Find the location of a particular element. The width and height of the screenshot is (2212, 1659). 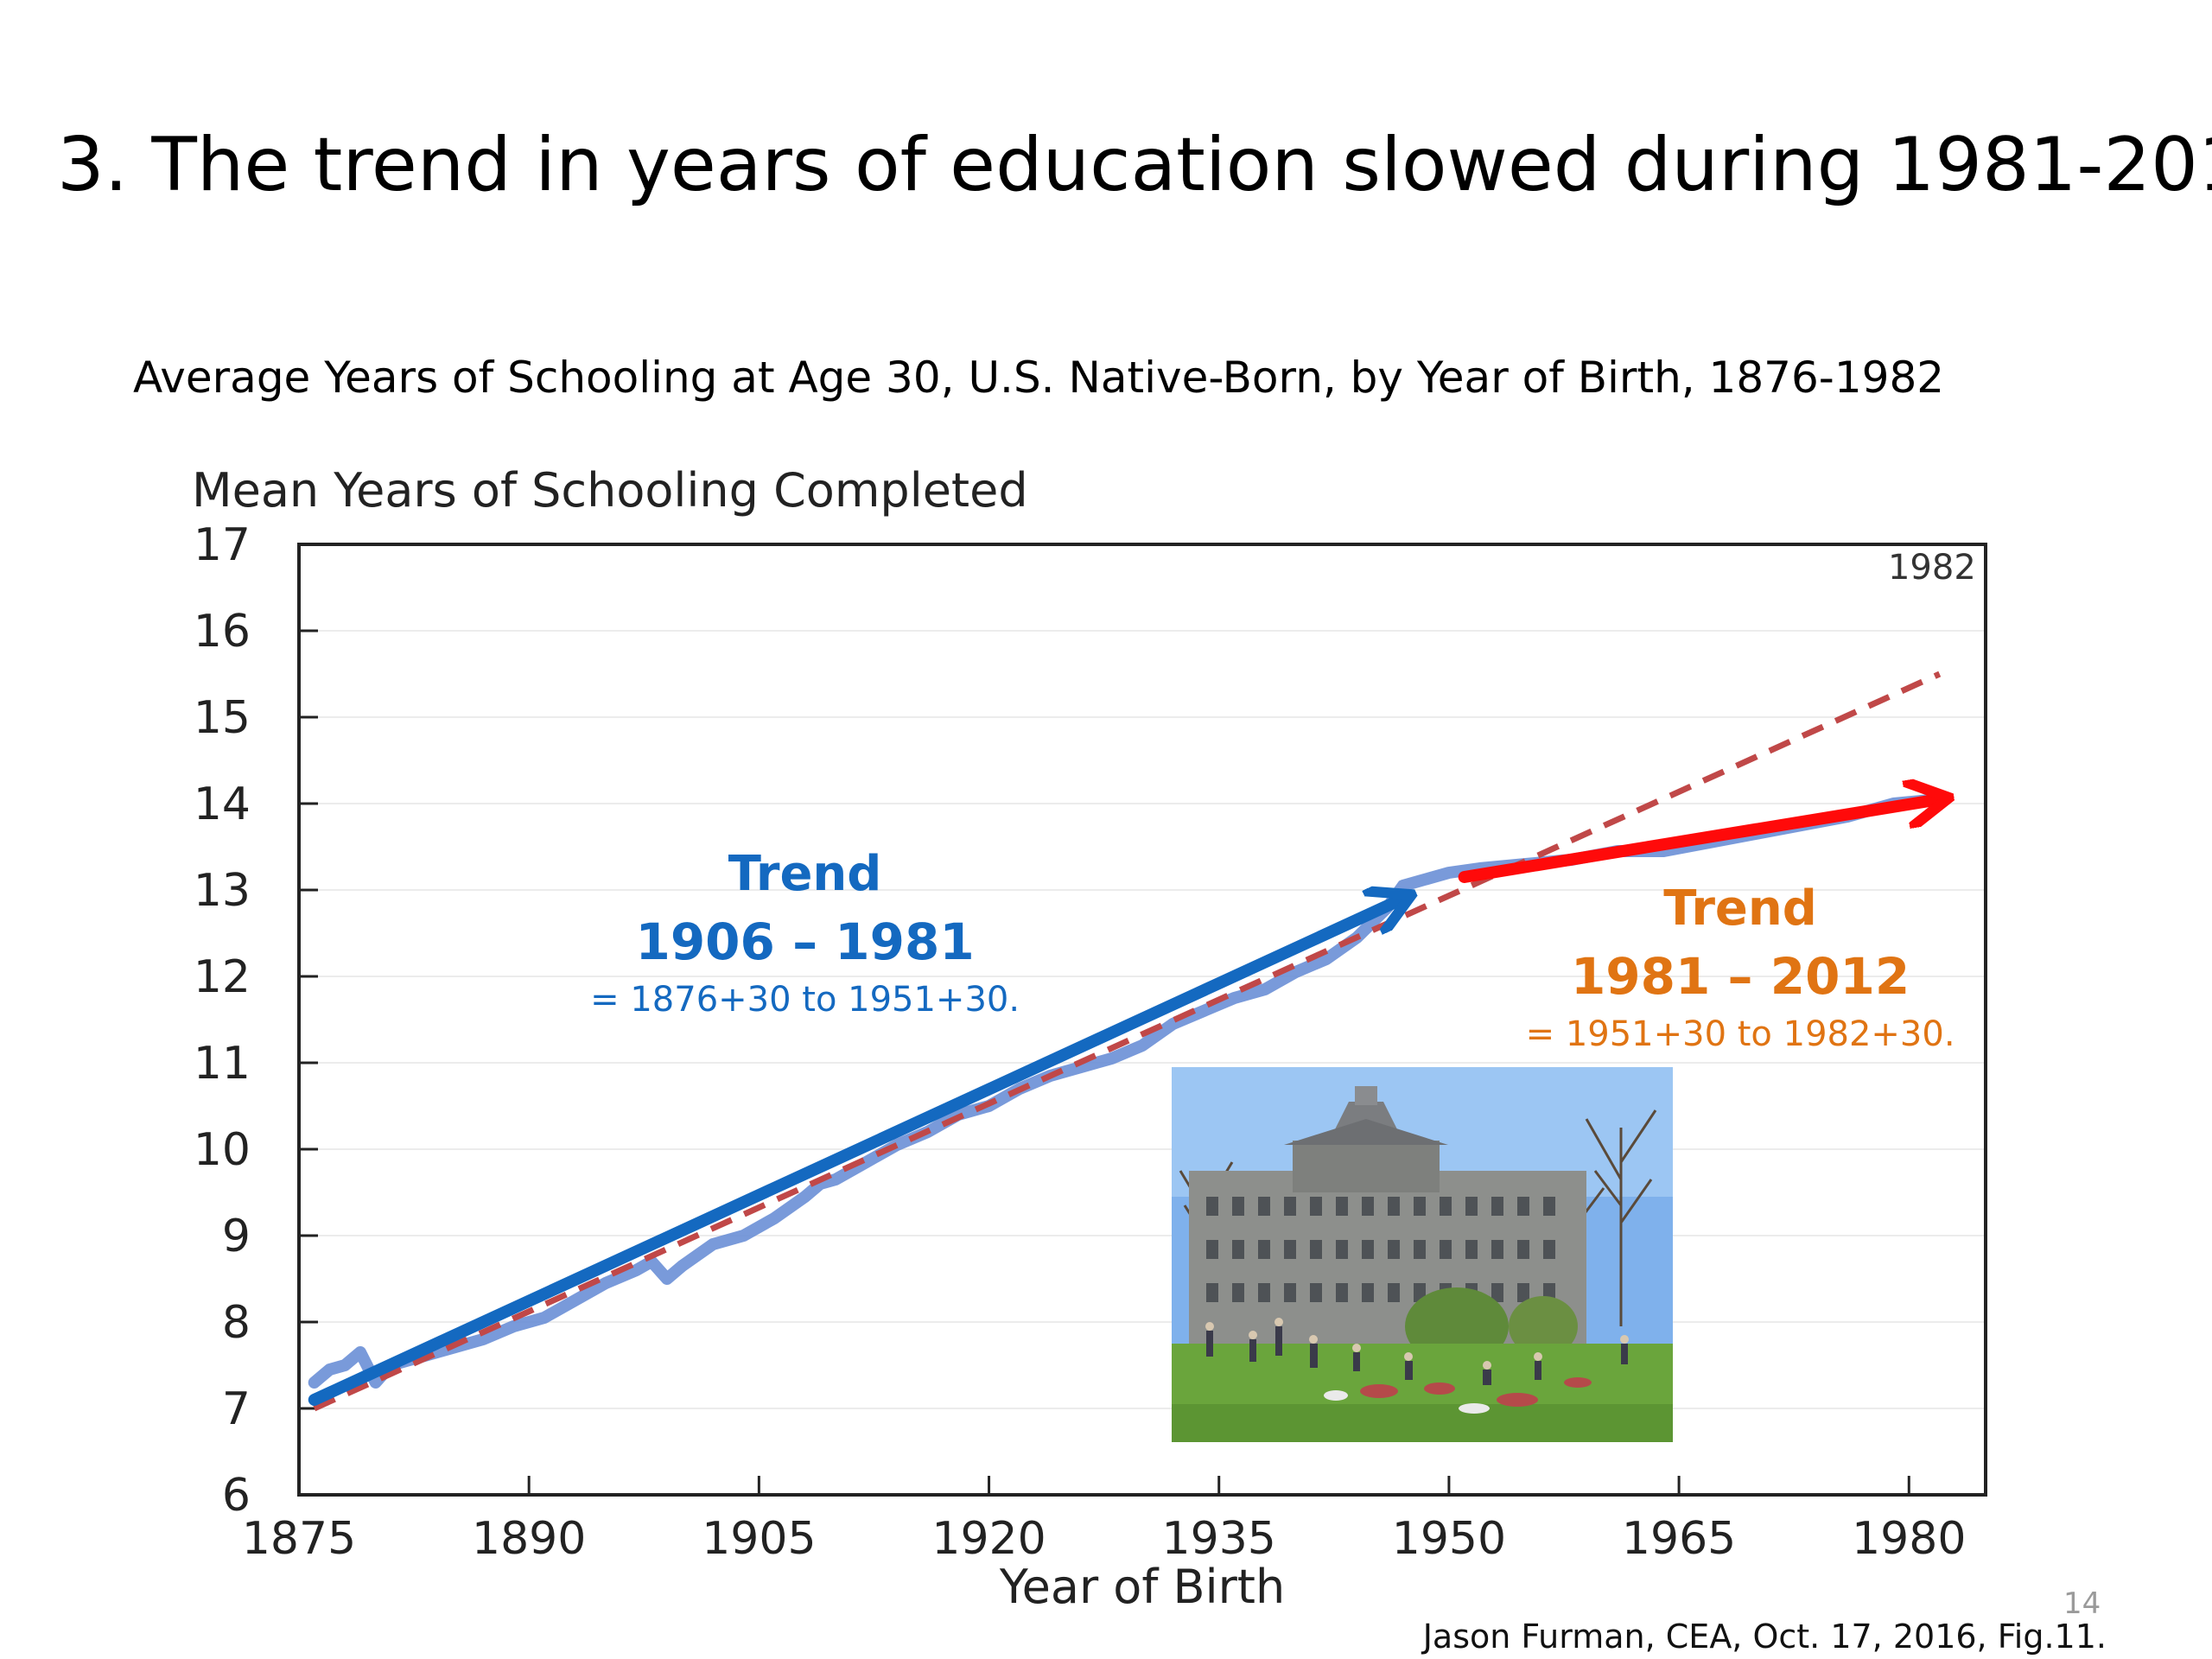

y-tick-label: 17 is located at coordinates (222, 545).